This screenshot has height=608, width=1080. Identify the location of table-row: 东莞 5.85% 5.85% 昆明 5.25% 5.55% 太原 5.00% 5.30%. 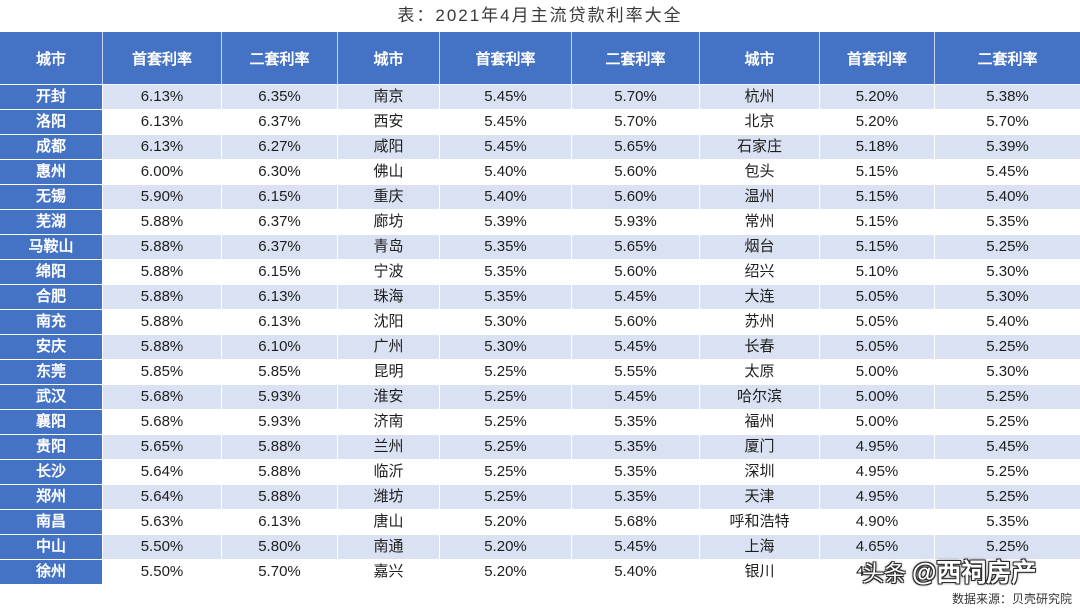
(540, 372).